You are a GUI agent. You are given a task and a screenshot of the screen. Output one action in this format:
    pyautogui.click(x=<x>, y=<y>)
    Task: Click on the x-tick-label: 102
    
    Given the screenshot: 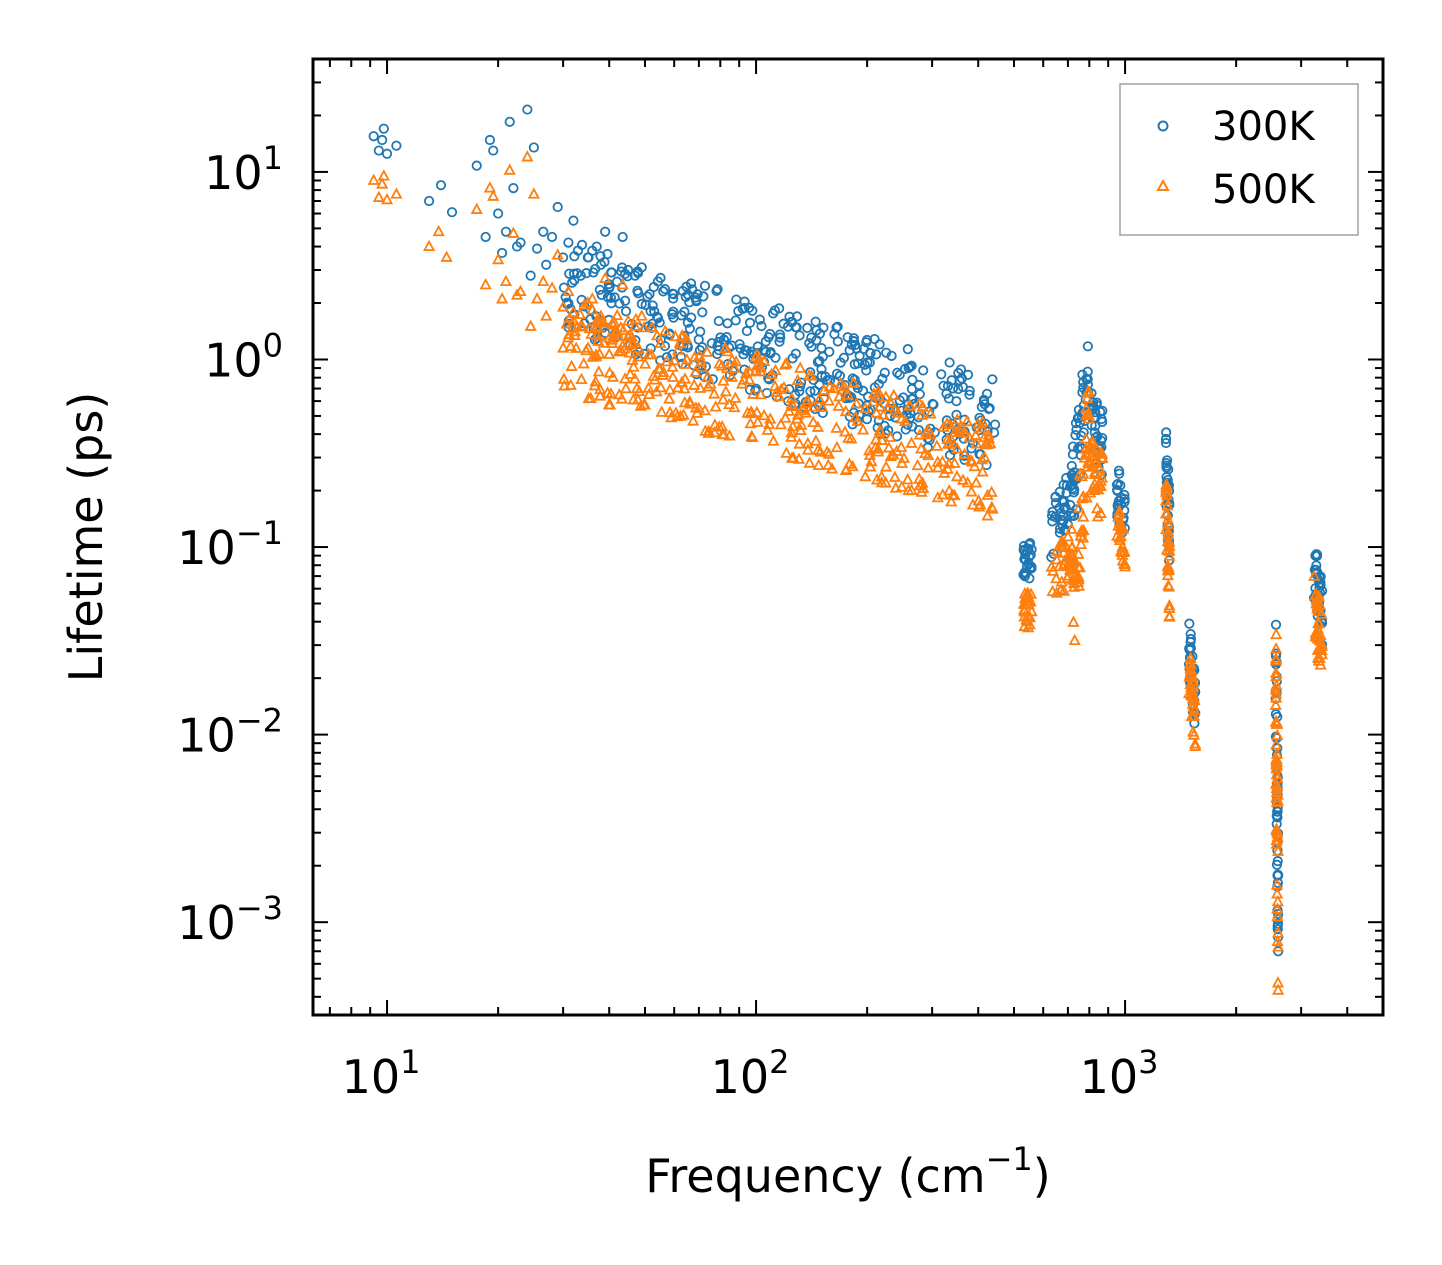 What is the action you would take?
    pyautogui.click(x=750, y=1073)
    